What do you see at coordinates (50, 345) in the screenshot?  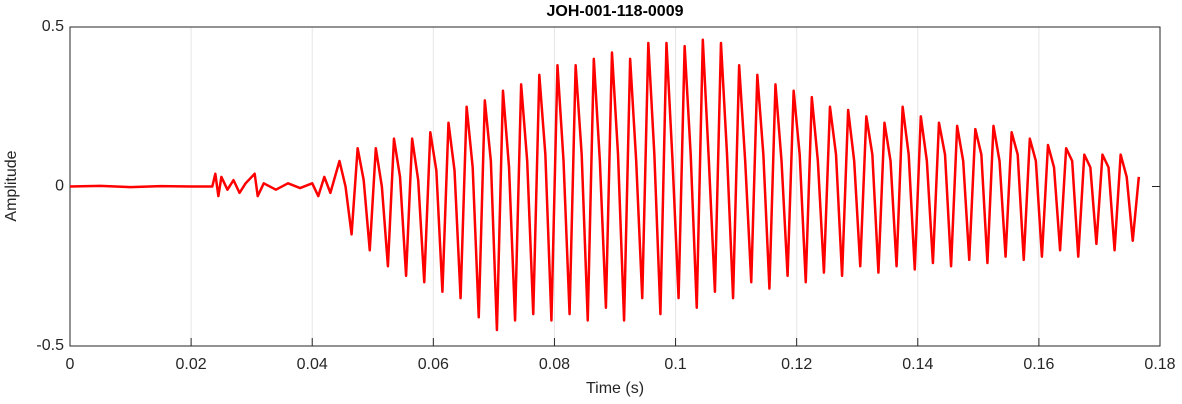 I see `y-tick-label: -0.5` at bounding box center [50, 345].